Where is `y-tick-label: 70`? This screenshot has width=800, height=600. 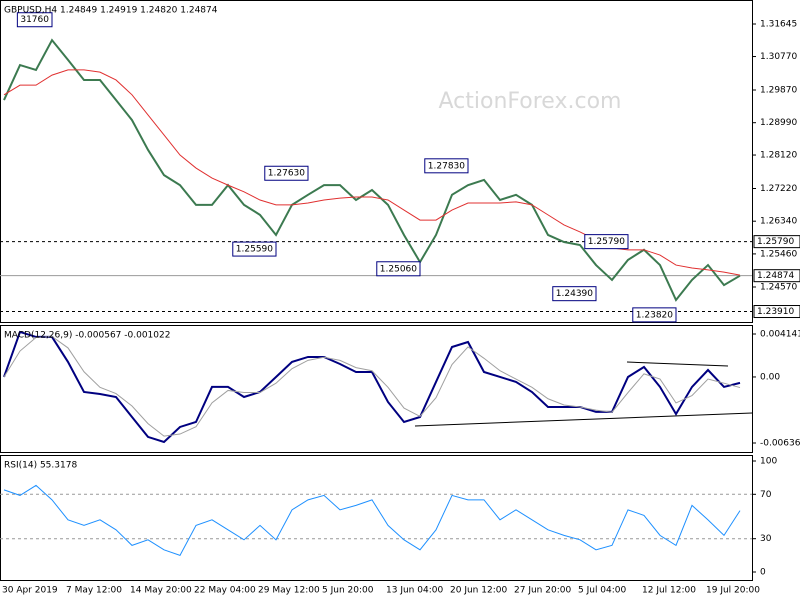
y-tick-label: 70 is located at coordinates (766, 495).